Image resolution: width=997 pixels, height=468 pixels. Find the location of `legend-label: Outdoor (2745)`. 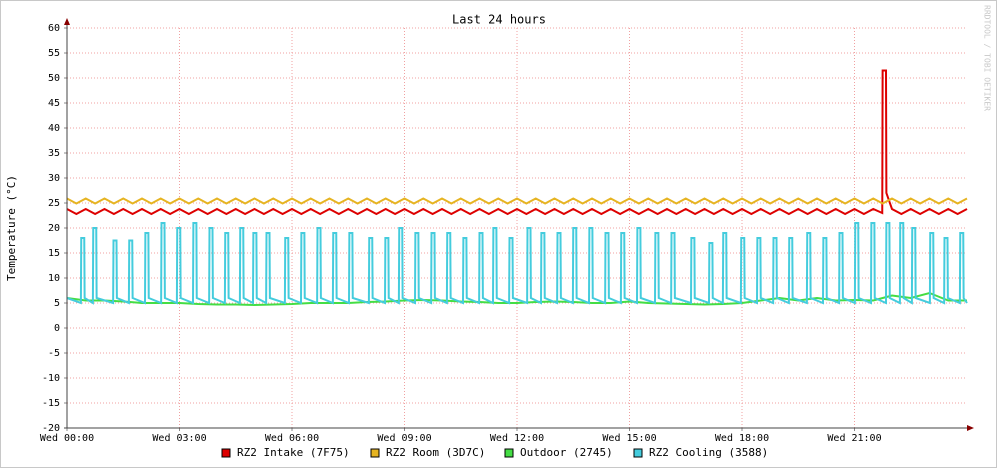

legend-label: Outdoor (2745) is located at coordinates (566, 452).